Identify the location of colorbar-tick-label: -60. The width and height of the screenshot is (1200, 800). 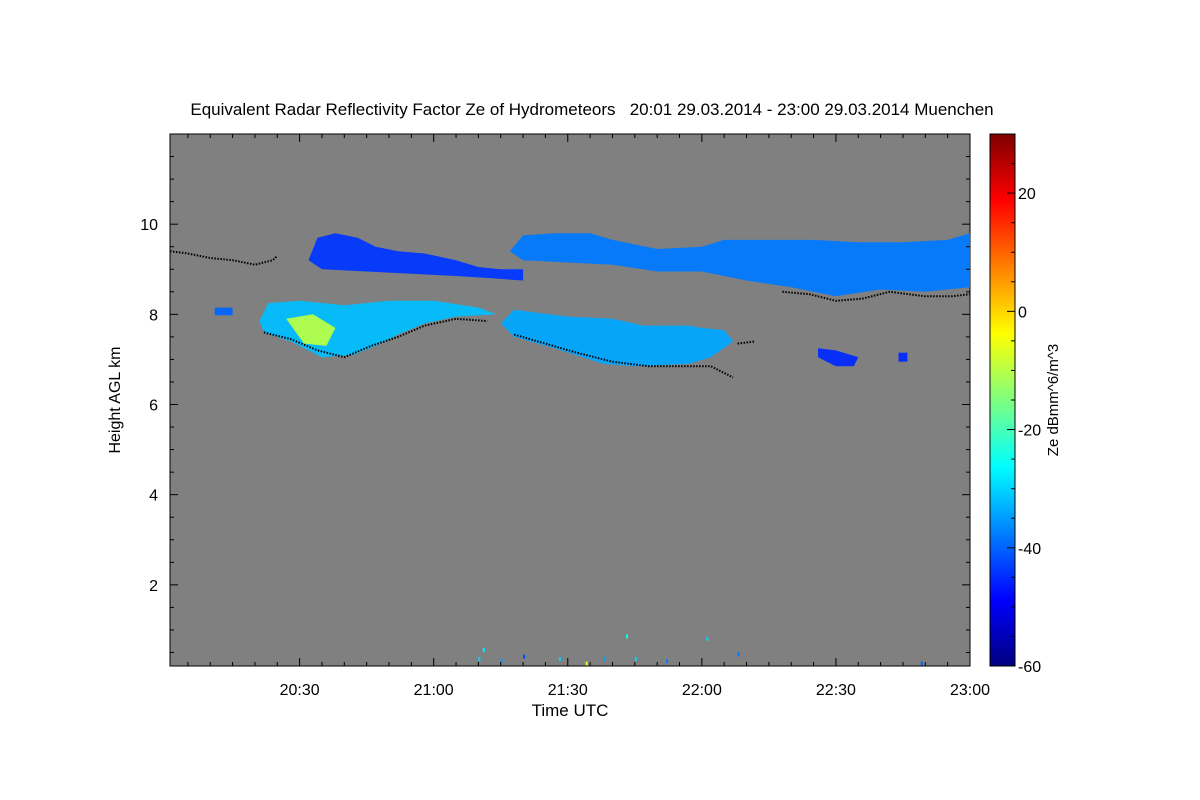
(1029, 667).